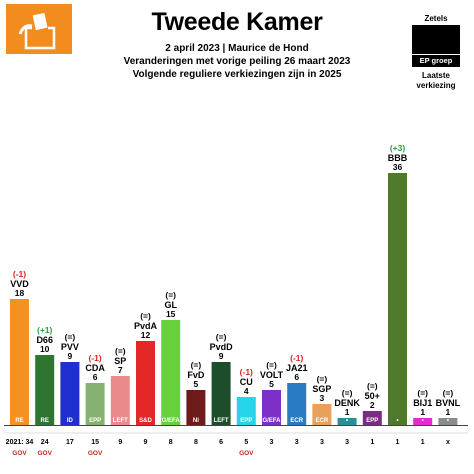 The image size is (474, 474). What do you see at coordinates (196, 375) in the screenshot?
I see `party-label: FvD` at bounding box center [196, 375].